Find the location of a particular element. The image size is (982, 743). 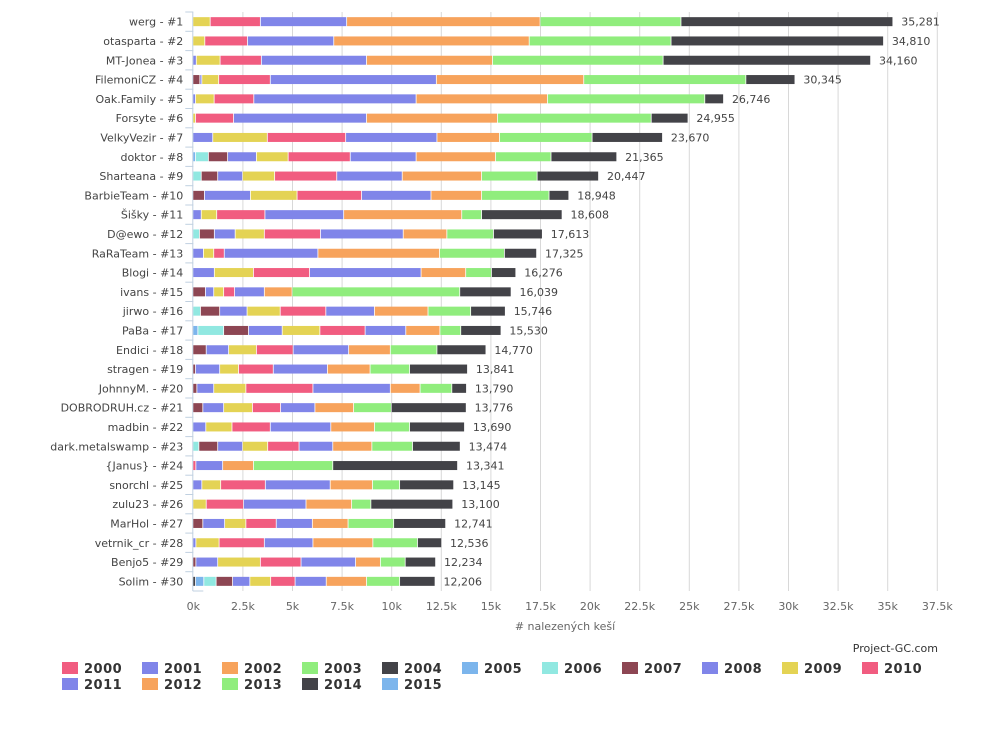

tick-label: 22.5k is located at coordinates (639, 606).